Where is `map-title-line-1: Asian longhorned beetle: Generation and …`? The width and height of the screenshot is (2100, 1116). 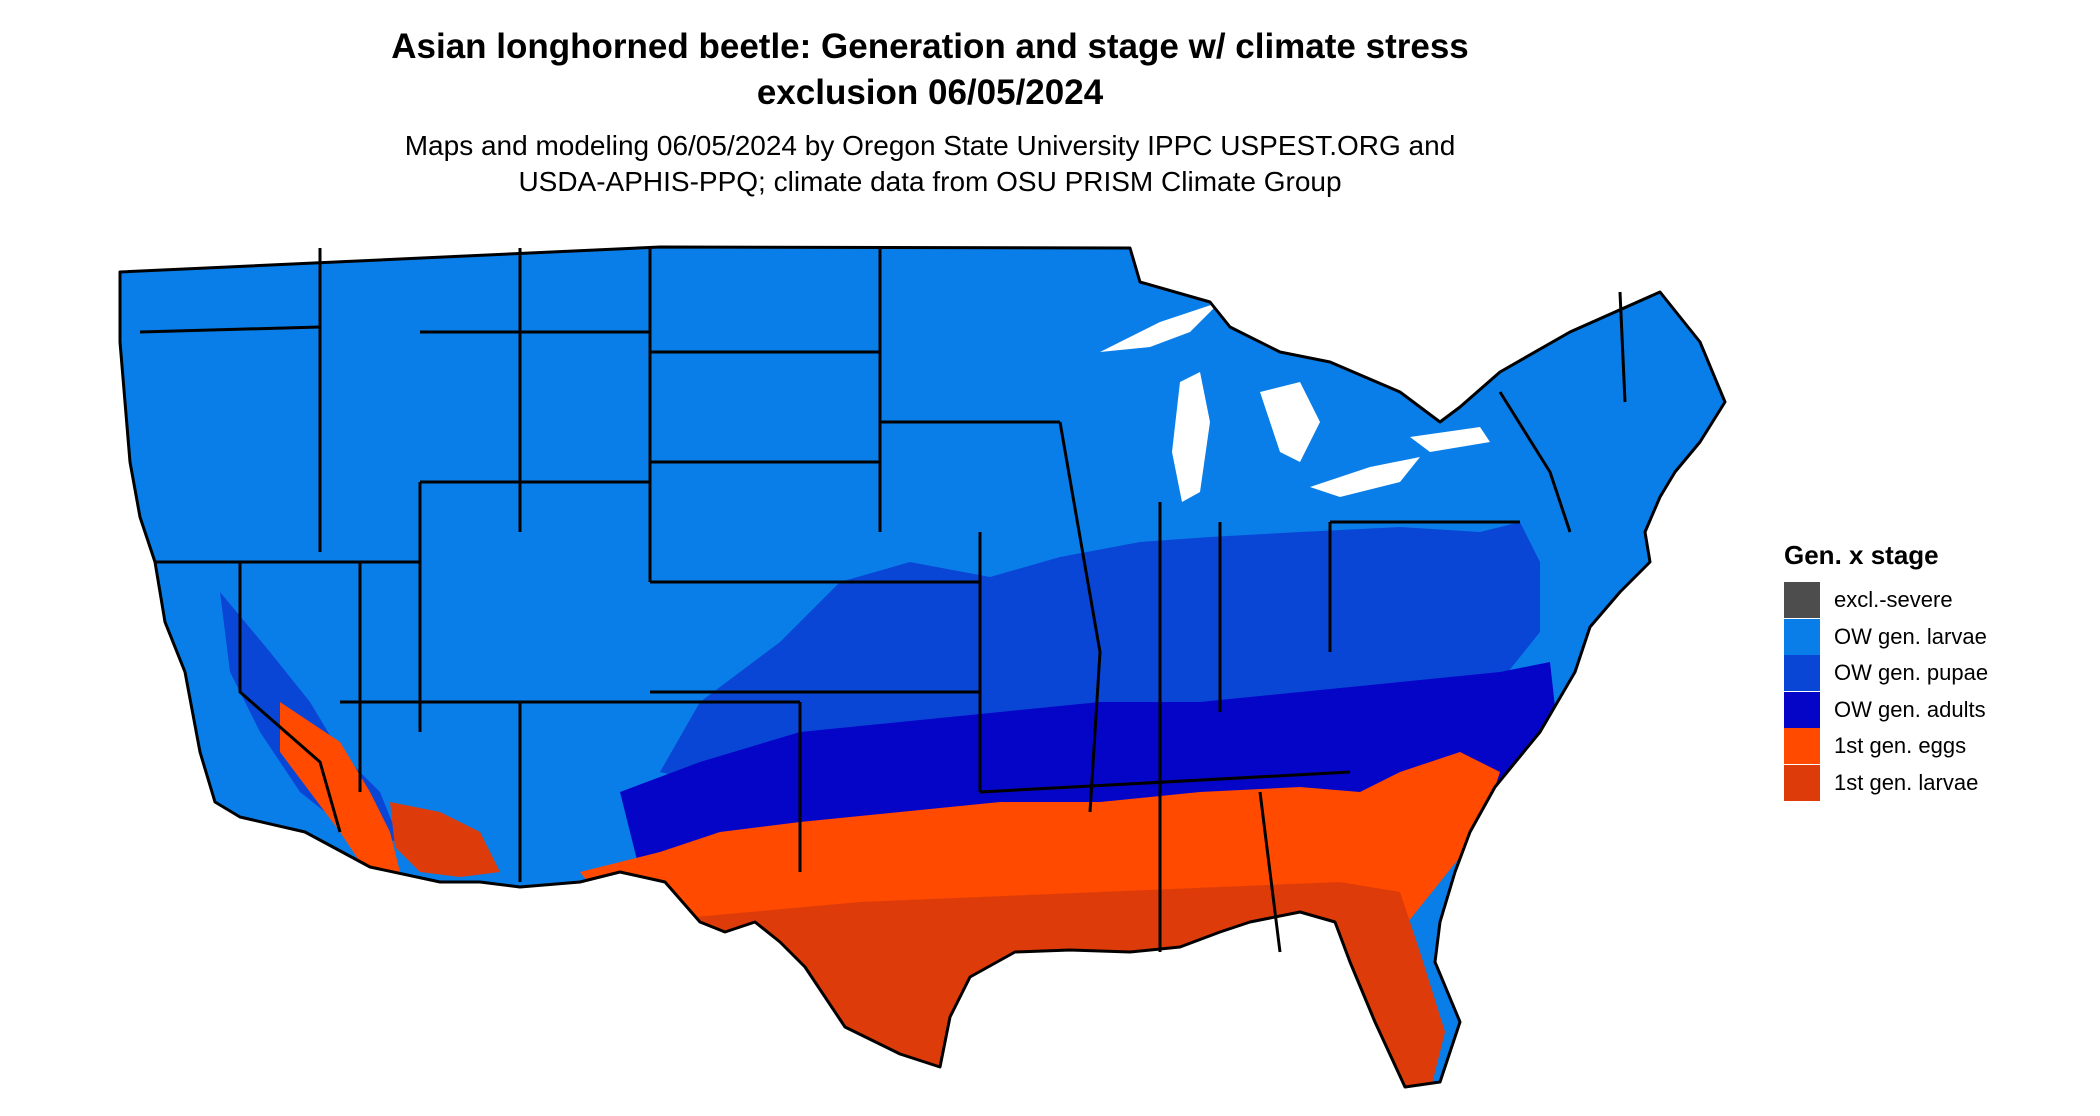
map-title-line-1: Asian longhorned beetle: Generation and … is located at coordinates (930, 46).